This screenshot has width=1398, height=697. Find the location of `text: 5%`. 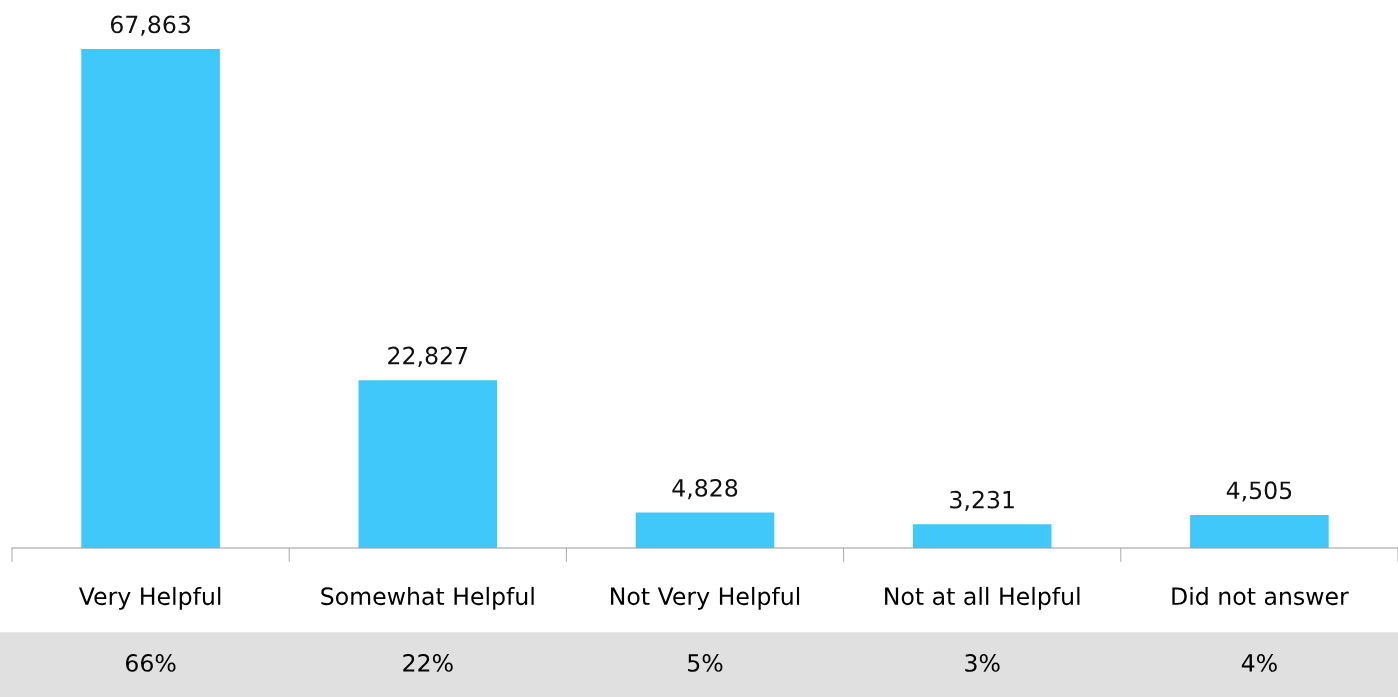

text: 5% is located at coordinates (705, 662).